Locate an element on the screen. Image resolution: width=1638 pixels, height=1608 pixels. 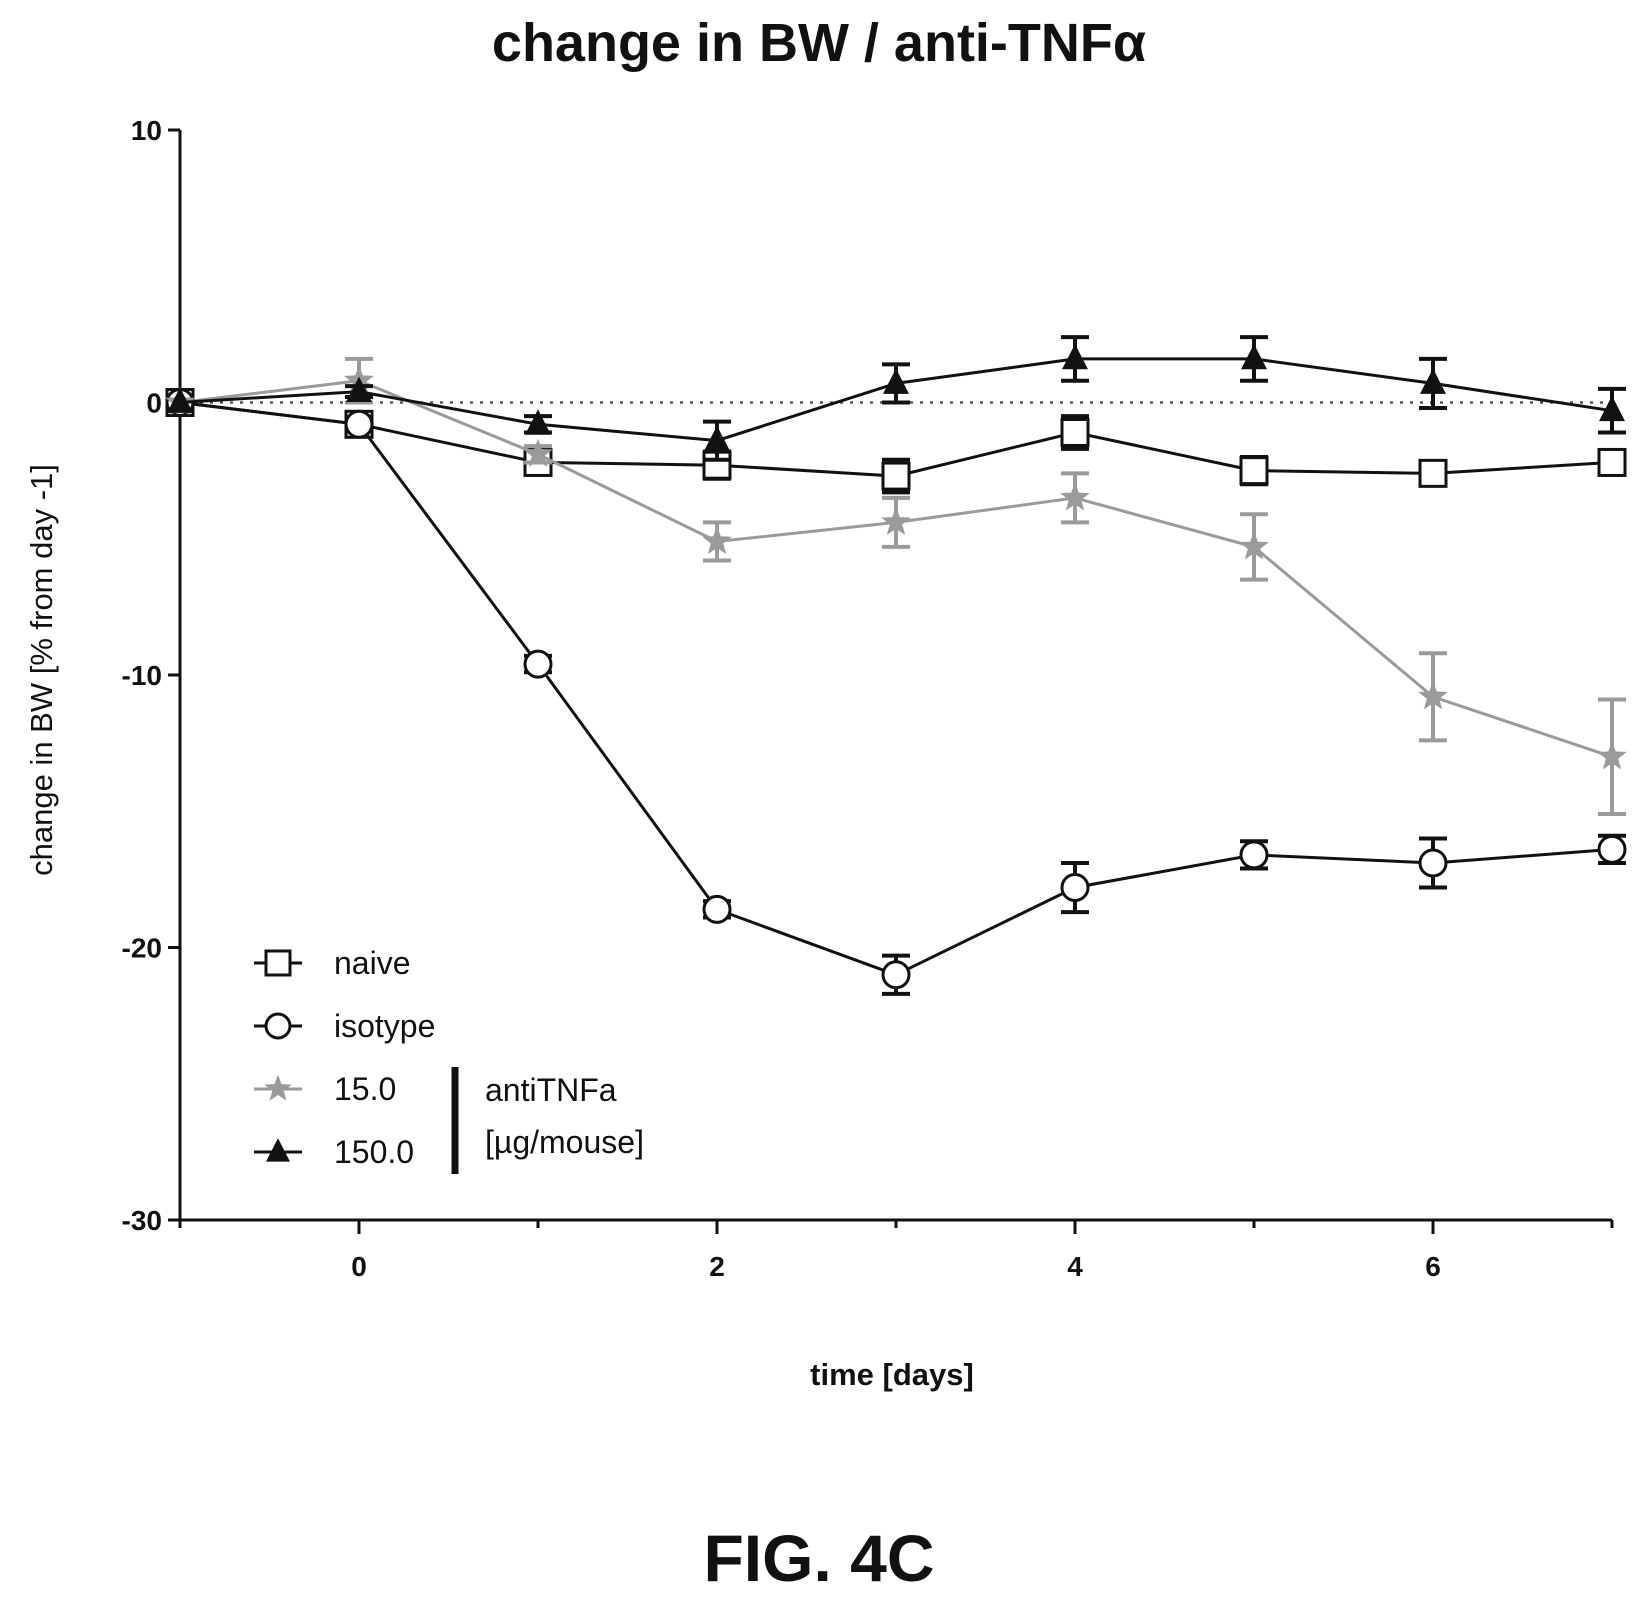
x-tick-label: 6 is located at coordinates (1433, 1266).